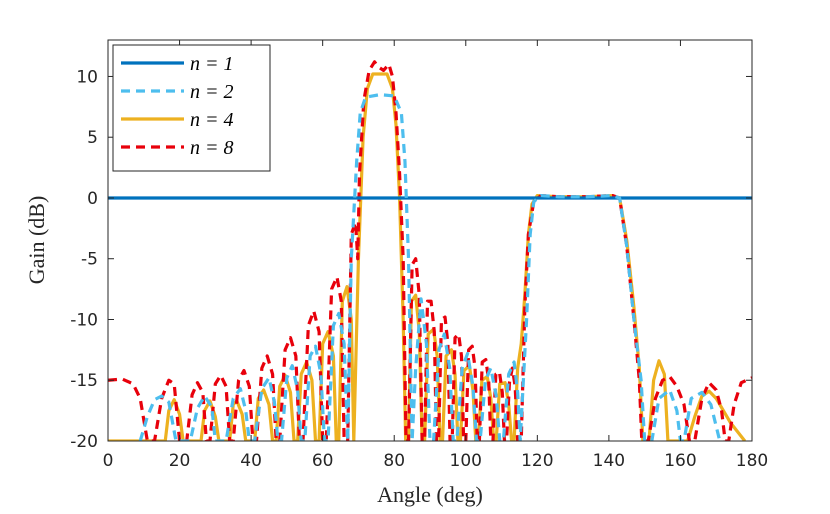 This screenshot has height=514, width=830. What do you see at coordinates (92, 199) in the screenshot?
I see `y-tick-label: 0` at bounding box center [92, 199].